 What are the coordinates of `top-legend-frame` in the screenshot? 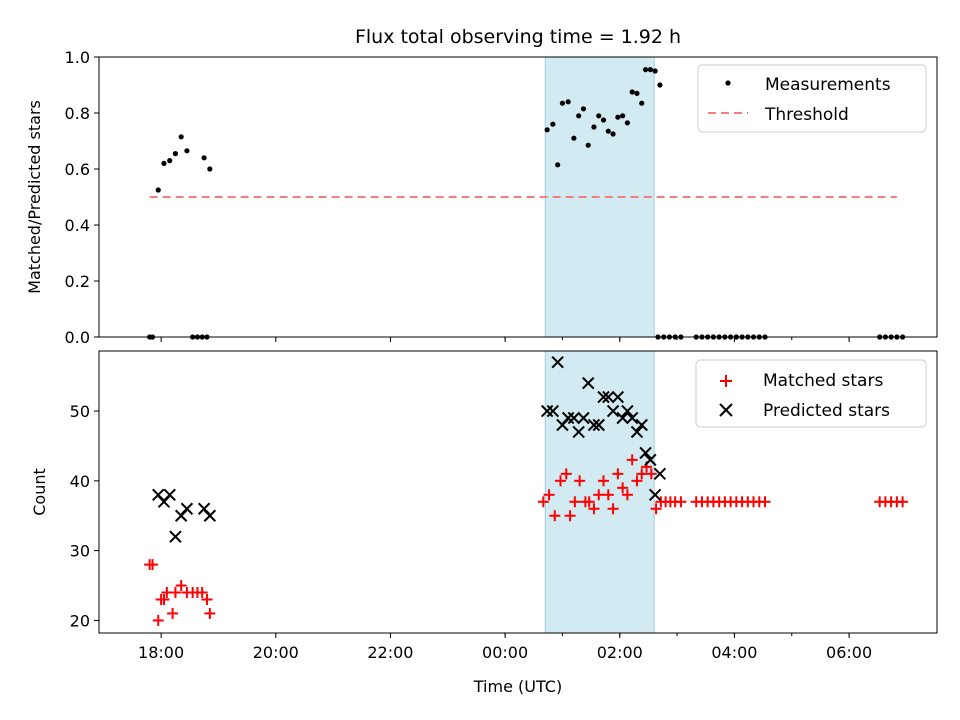 It's located at (812, 98).